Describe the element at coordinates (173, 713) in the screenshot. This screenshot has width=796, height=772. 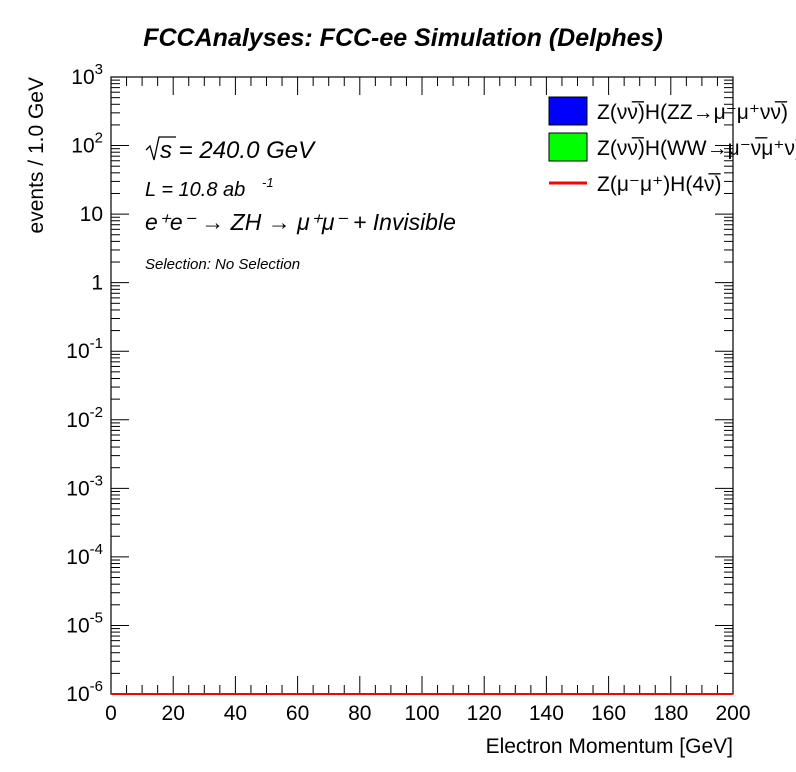
I see `x-tick-label: 20` at that location.